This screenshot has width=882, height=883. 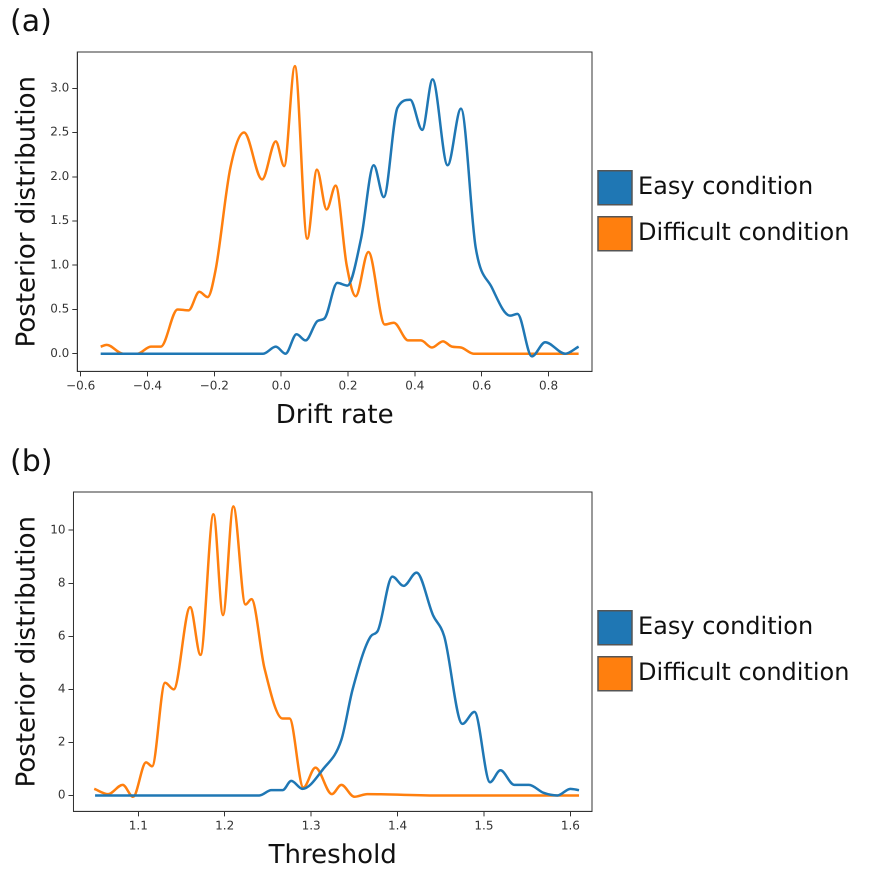 I want to click on x-tick-label: 1.4, so click(x=398, y=825).